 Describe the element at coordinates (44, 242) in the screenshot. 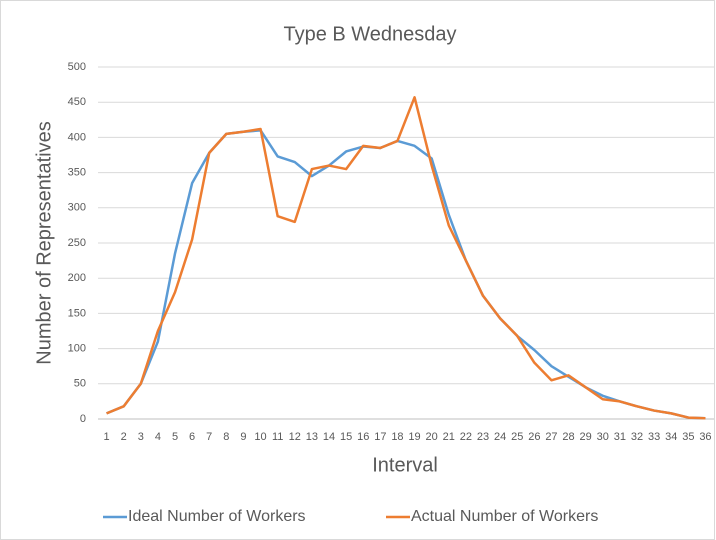

I see `y-axis-label: Number of Representatives` at that location.